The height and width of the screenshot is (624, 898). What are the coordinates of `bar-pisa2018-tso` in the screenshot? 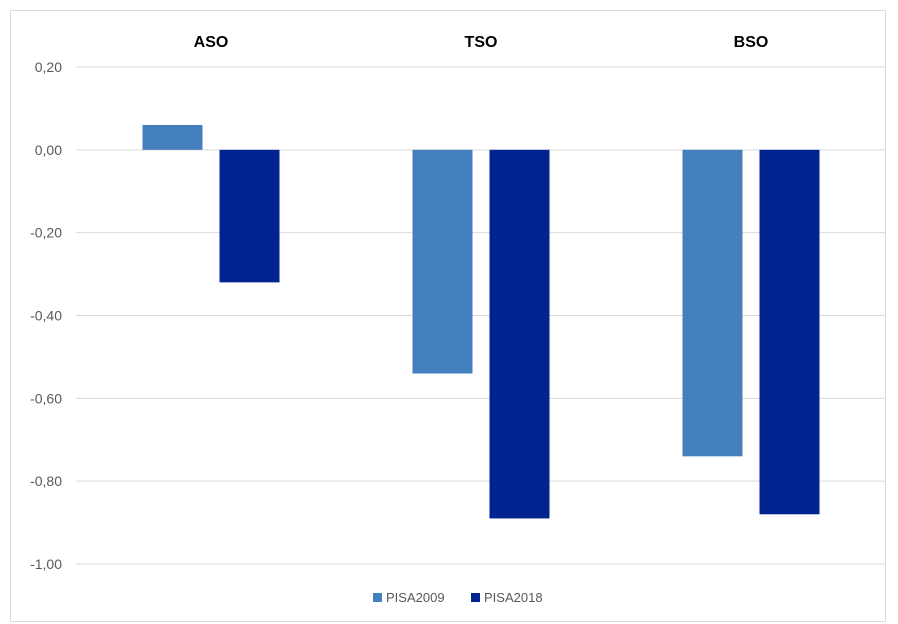 It's located at (519, 334).